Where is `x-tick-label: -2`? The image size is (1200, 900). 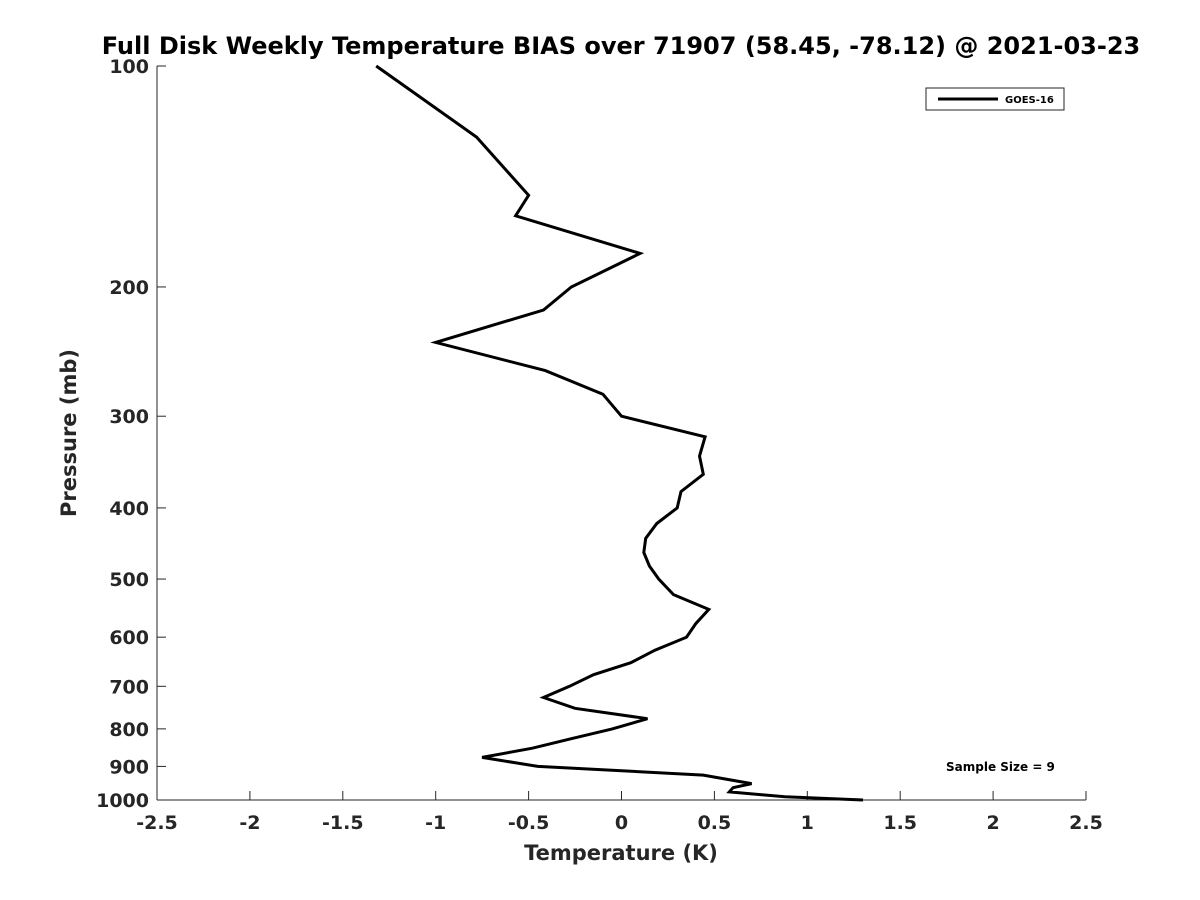 x-tick-label: -2 is located at coordinates (249, 823).